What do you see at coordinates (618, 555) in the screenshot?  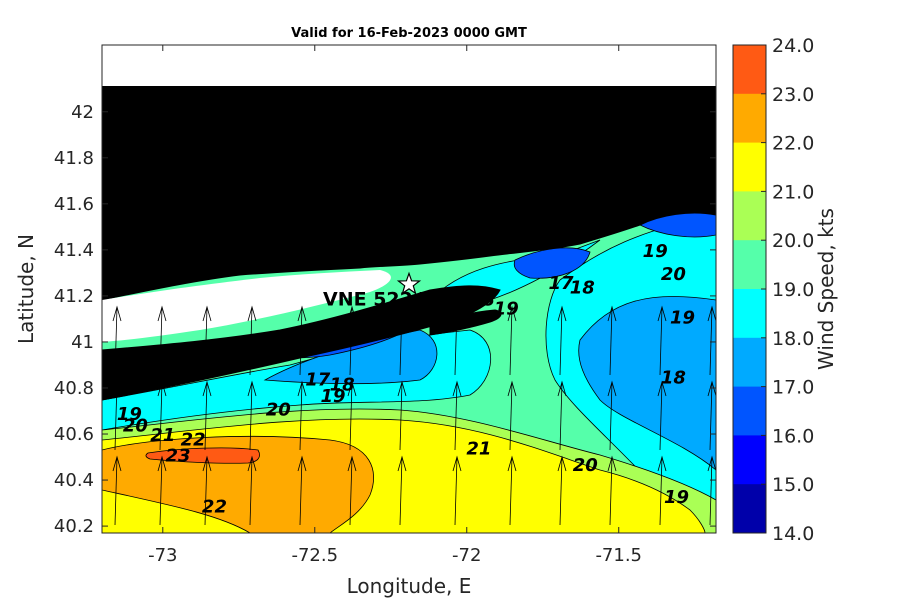 I see `x-tick-label: -71.5` at bounding box center [618, 555].